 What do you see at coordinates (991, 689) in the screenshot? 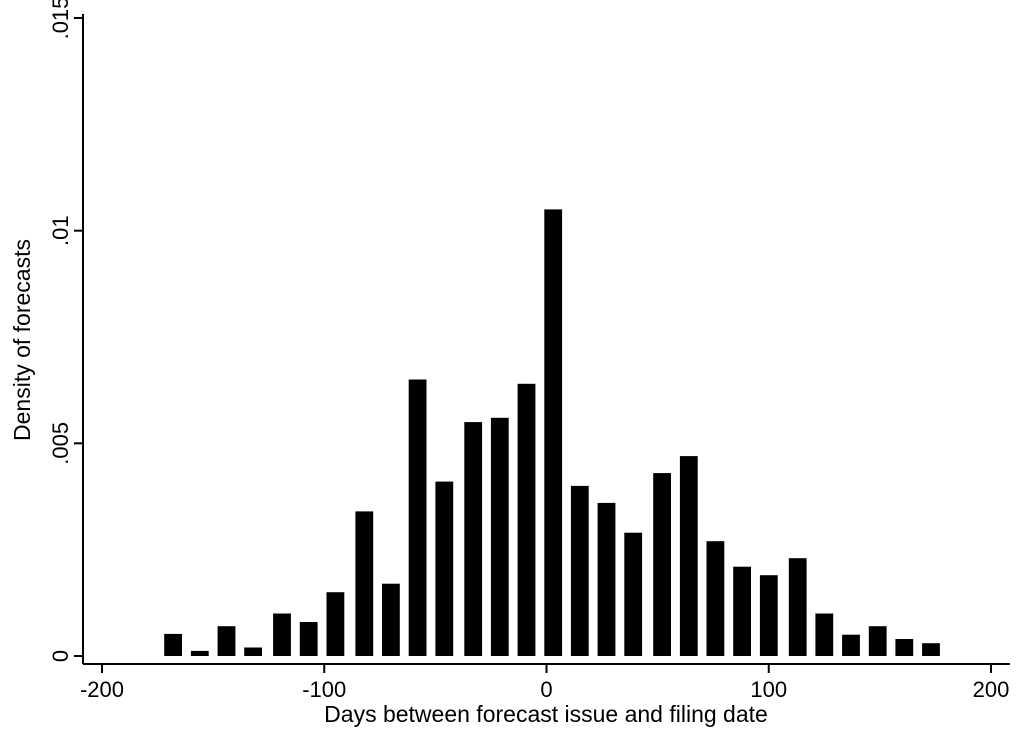
I see `x-tick-label: 200` at bounding box center [991, 689].